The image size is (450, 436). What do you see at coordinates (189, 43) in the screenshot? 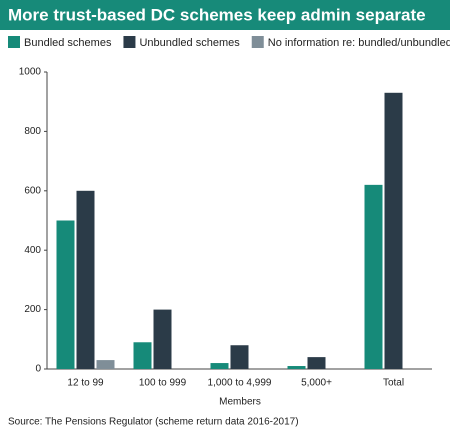
I see `legend-label: Unbundled schemes` at bounding box center [189, 43].